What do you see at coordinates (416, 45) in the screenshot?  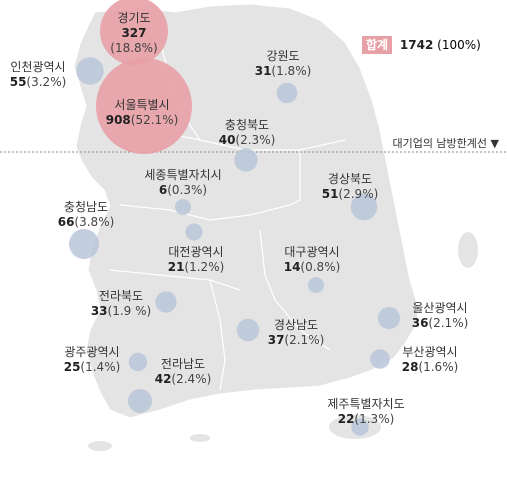 I see `total-value: 1742` at bounding box center [416, 45].